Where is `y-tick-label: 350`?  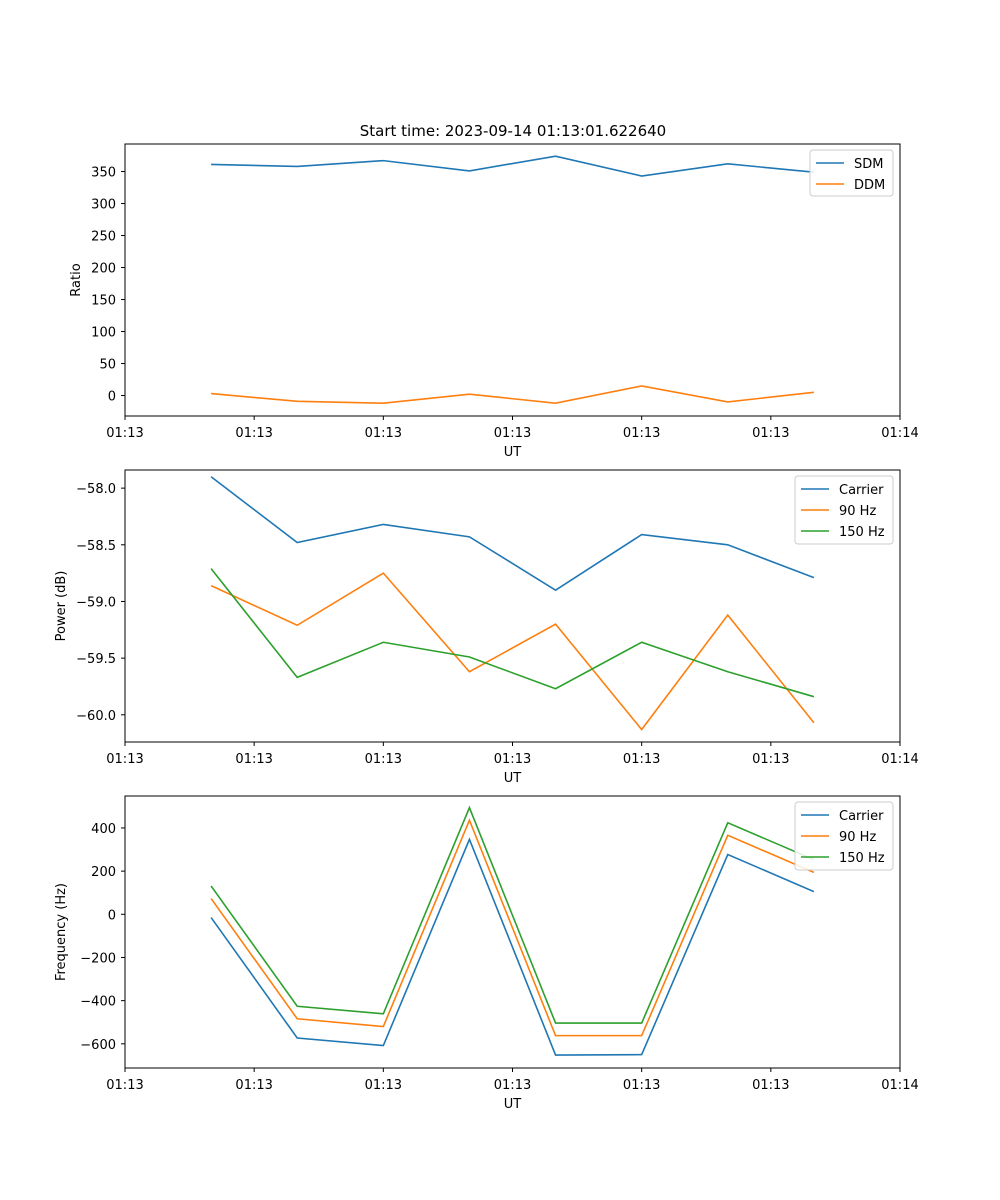
y-tick-label: 350 is located at coordinates (103, 173).